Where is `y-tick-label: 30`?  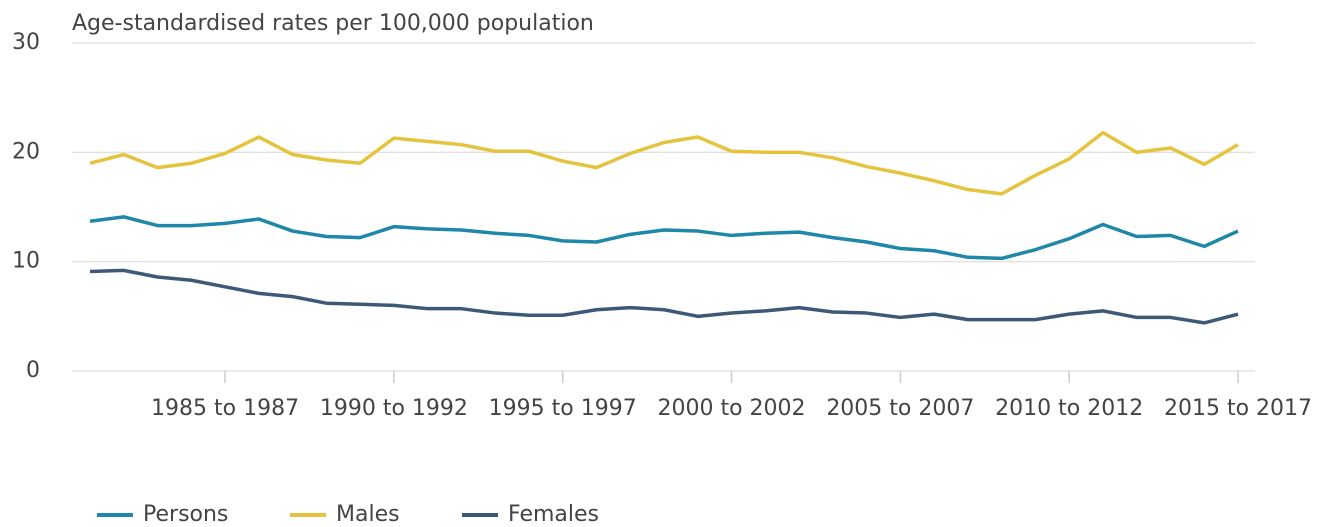 y-tick-label: 30 is located at coordinates (26, 42).